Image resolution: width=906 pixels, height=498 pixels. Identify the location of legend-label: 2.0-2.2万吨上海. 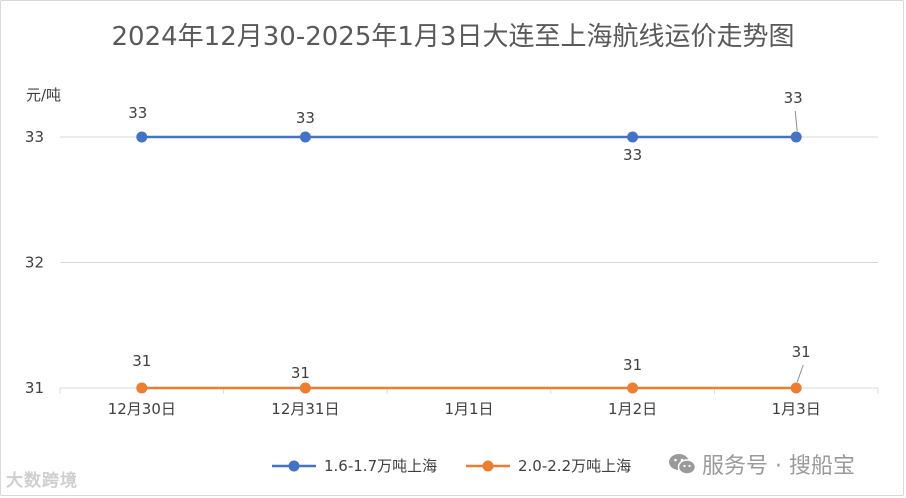
(574, 466).